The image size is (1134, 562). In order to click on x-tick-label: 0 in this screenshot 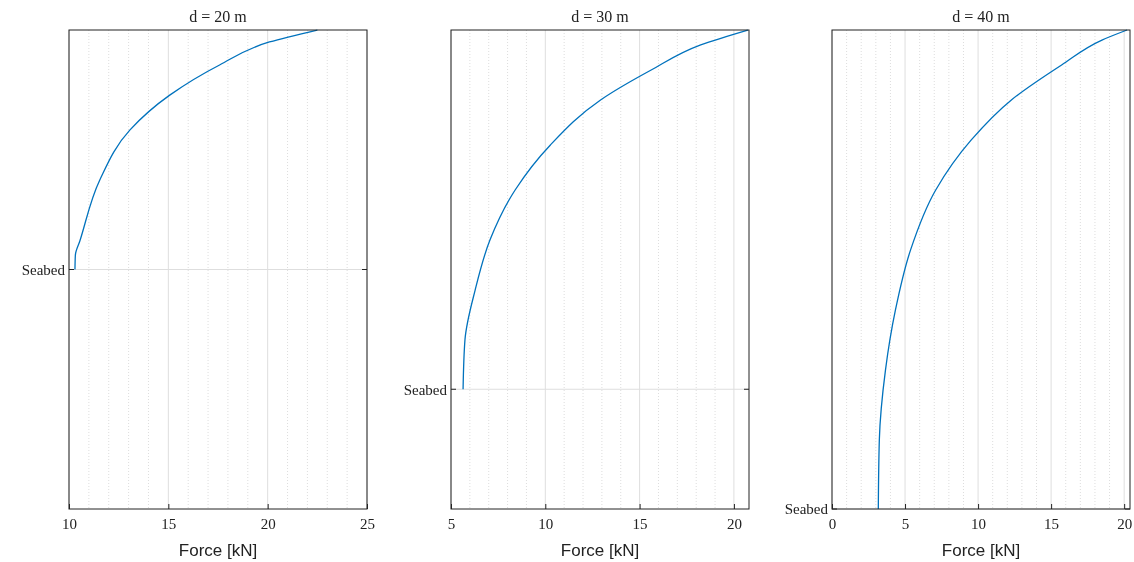, I will do `click(832, 523)`.